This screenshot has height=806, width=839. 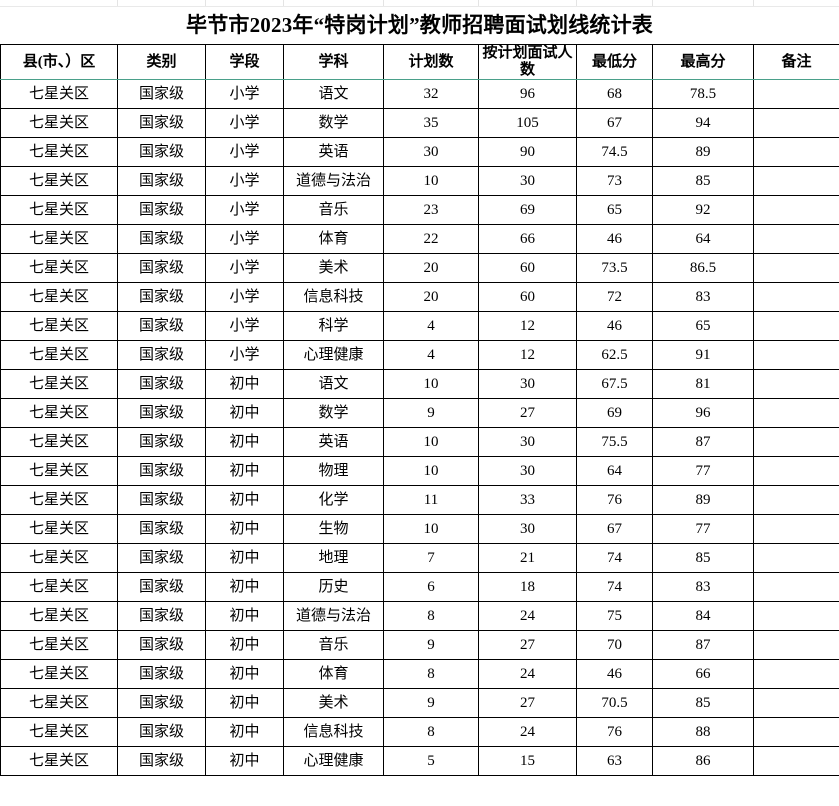 What do you see at coordinates (419, 25) in the screenshot?
I see `page-title: 毕节市2023年“特岗计划”教师招聘面试划线统计表` at bounding box center [419, 25].